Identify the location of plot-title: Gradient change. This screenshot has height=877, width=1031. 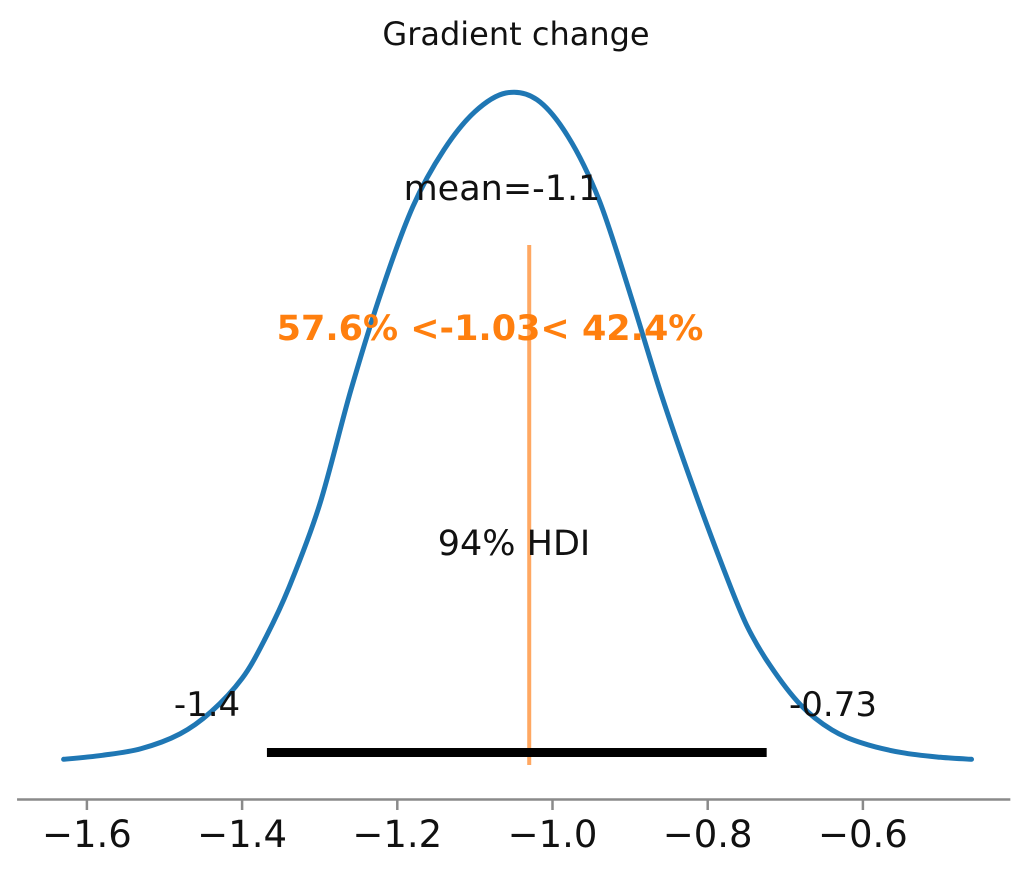
(516, 34).